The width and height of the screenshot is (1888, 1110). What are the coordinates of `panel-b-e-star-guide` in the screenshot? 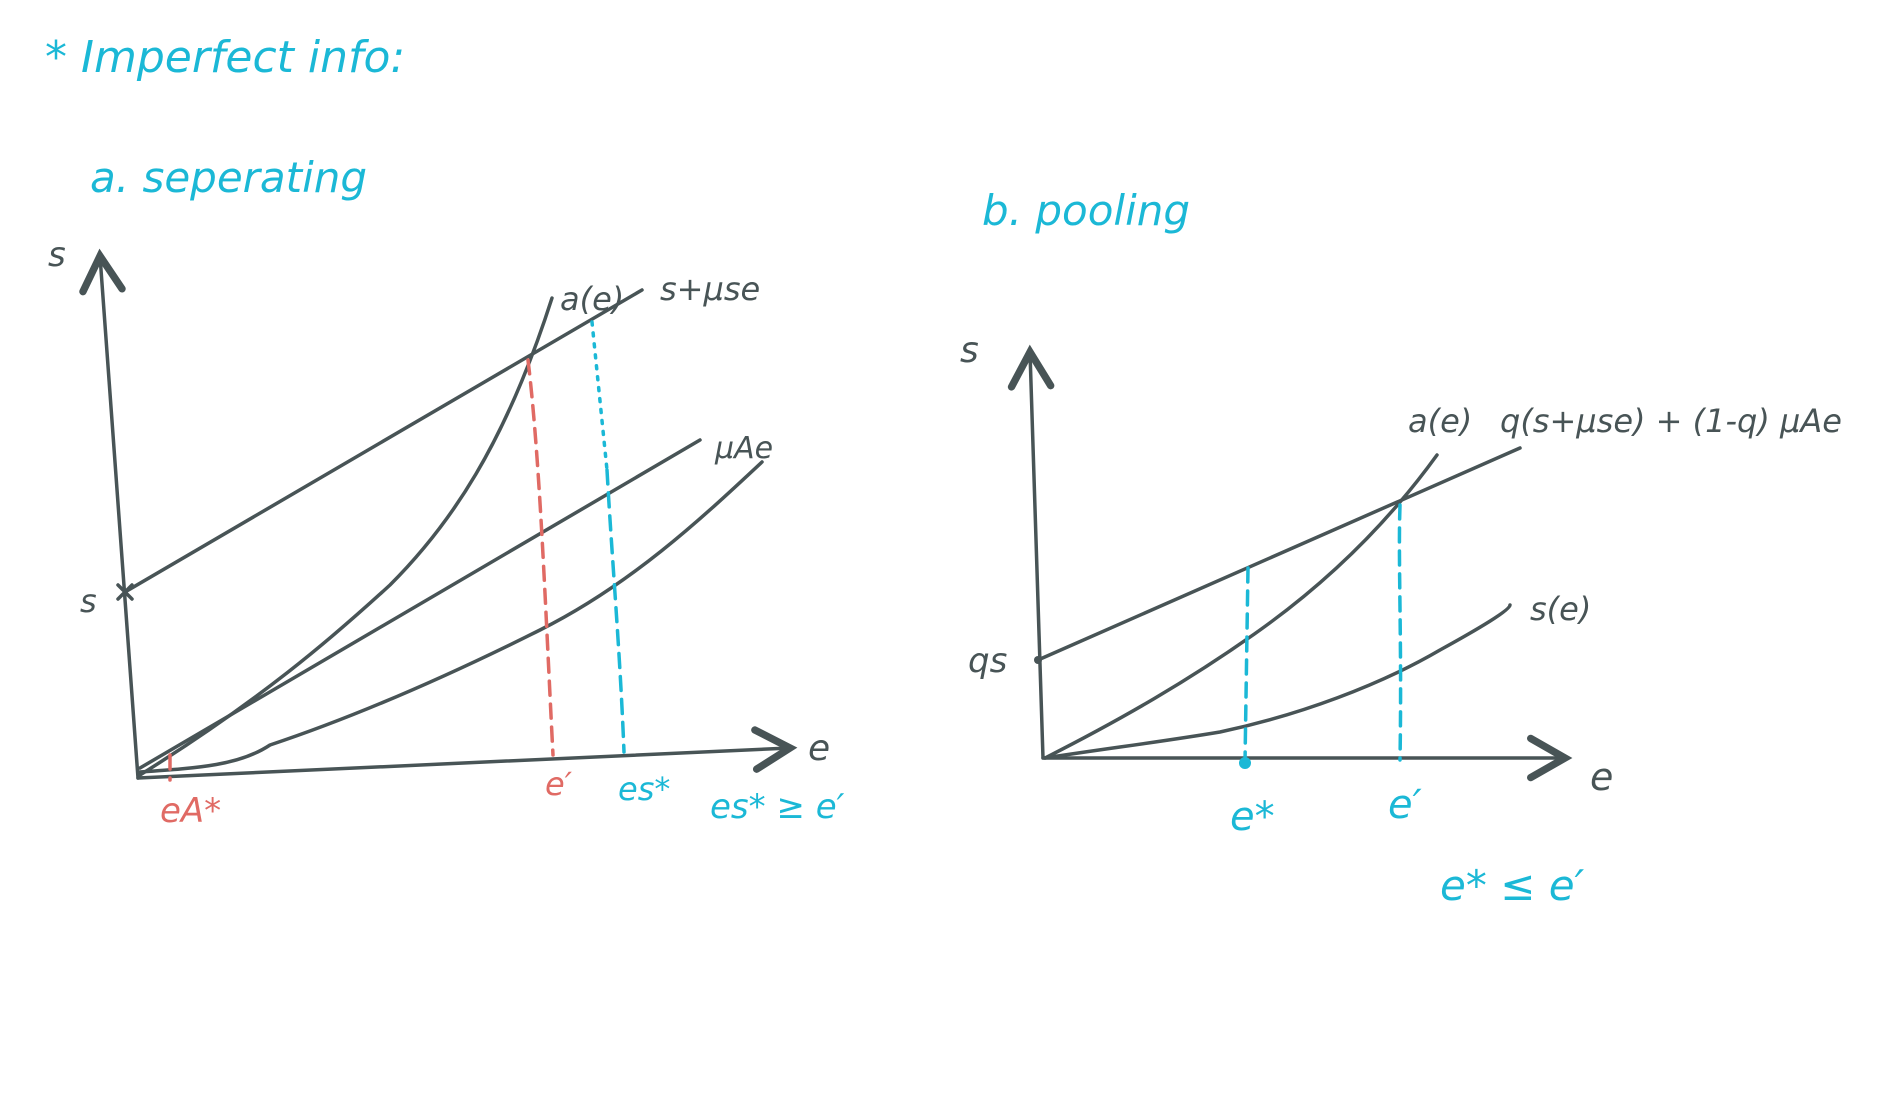 It's located at (1246, 665).